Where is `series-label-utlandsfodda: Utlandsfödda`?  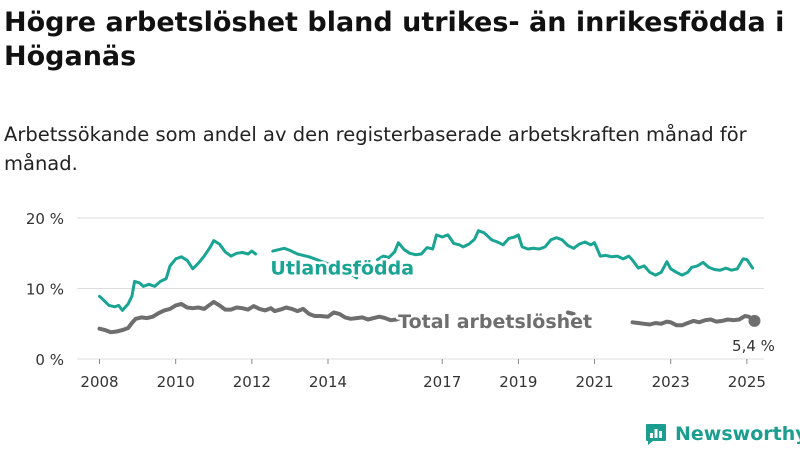
series-label-utlandsfodda: Utlandsfödda is located at coordinates (342, 268).